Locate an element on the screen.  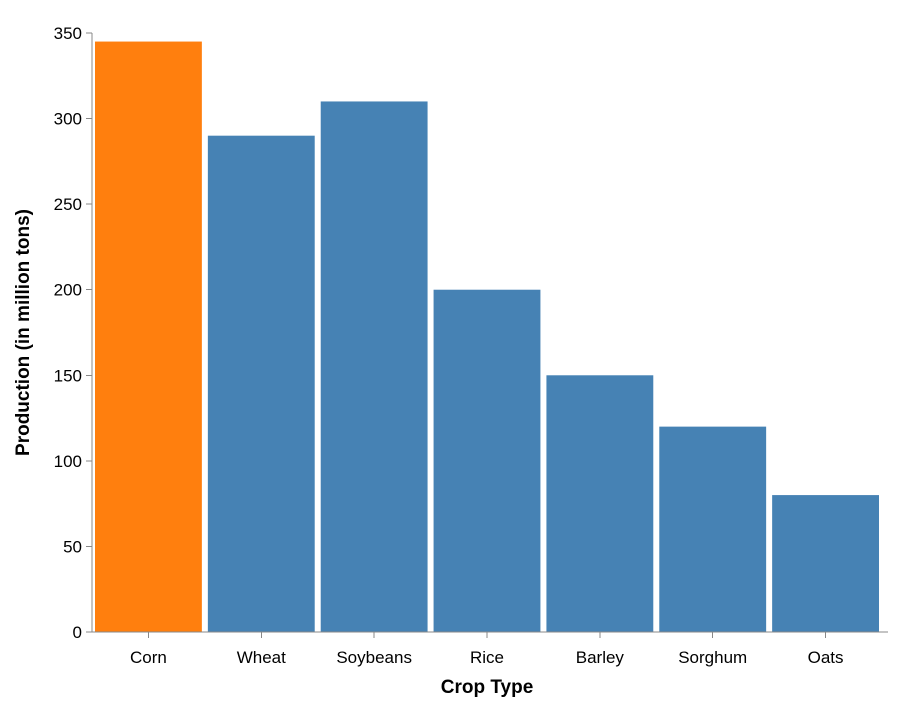
y-tick-label: 300 is located at coordinates (68, 119).